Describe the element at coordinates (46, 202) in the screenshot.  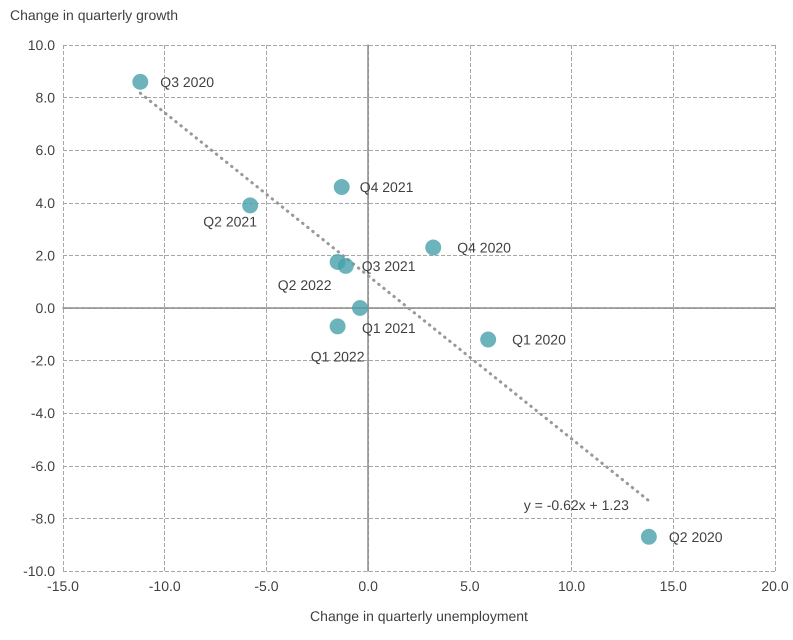
I see `y-tick-label: 4.0` at that location.